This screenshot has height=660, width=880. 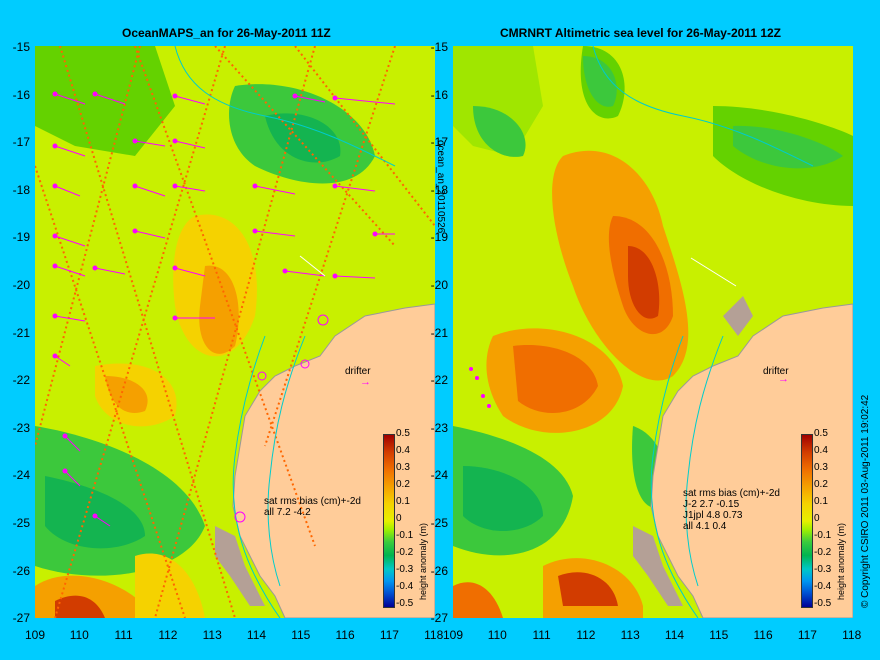 I want to click on right-drifter-arrow-icon: →, so click(x=783, y=379).